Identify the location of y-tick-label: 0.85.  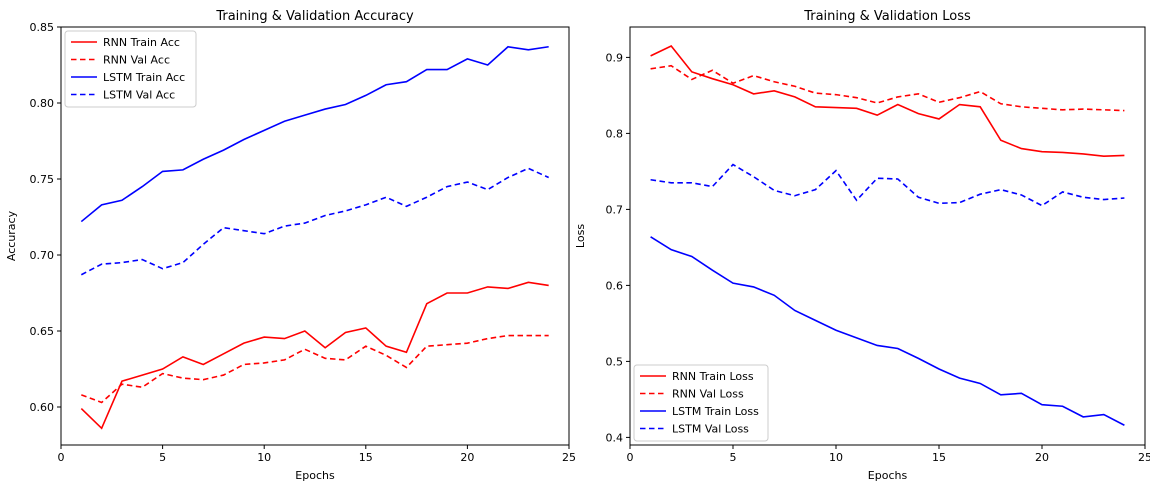
(42, 27).